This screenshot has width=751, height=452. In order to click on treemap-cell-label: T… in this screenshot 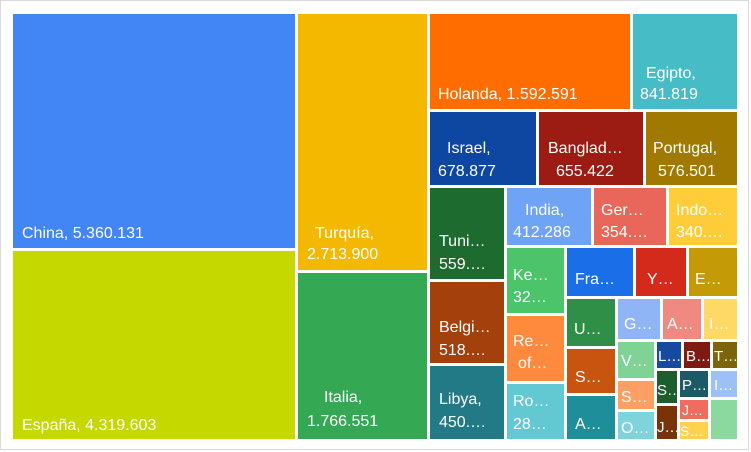, I will do `click(726, 356)`.